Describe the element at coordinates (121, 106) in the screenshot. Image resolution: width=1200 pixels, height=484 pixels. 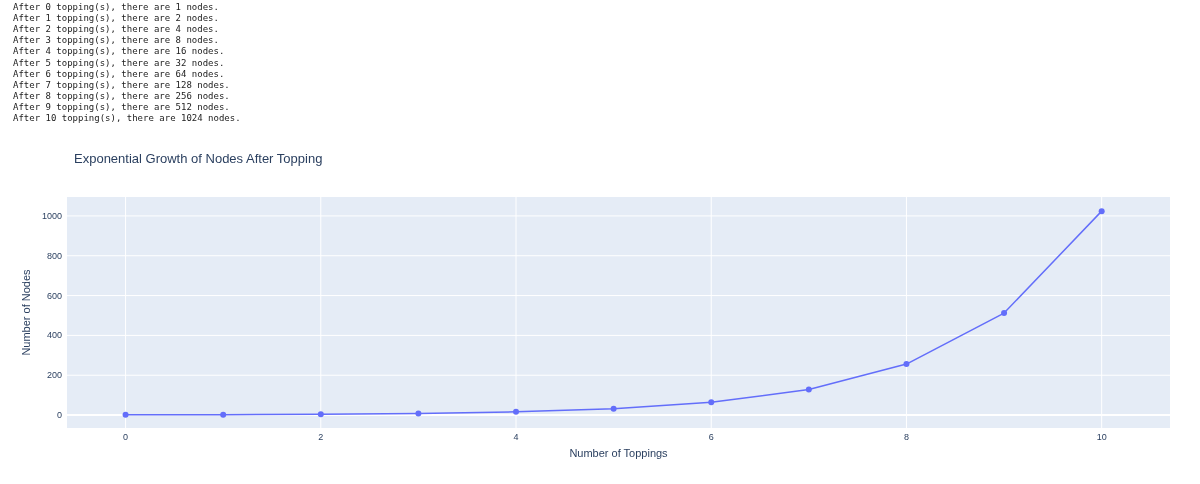
I see `text: After 9 topping(s), there are 512 nodes.` at that location.